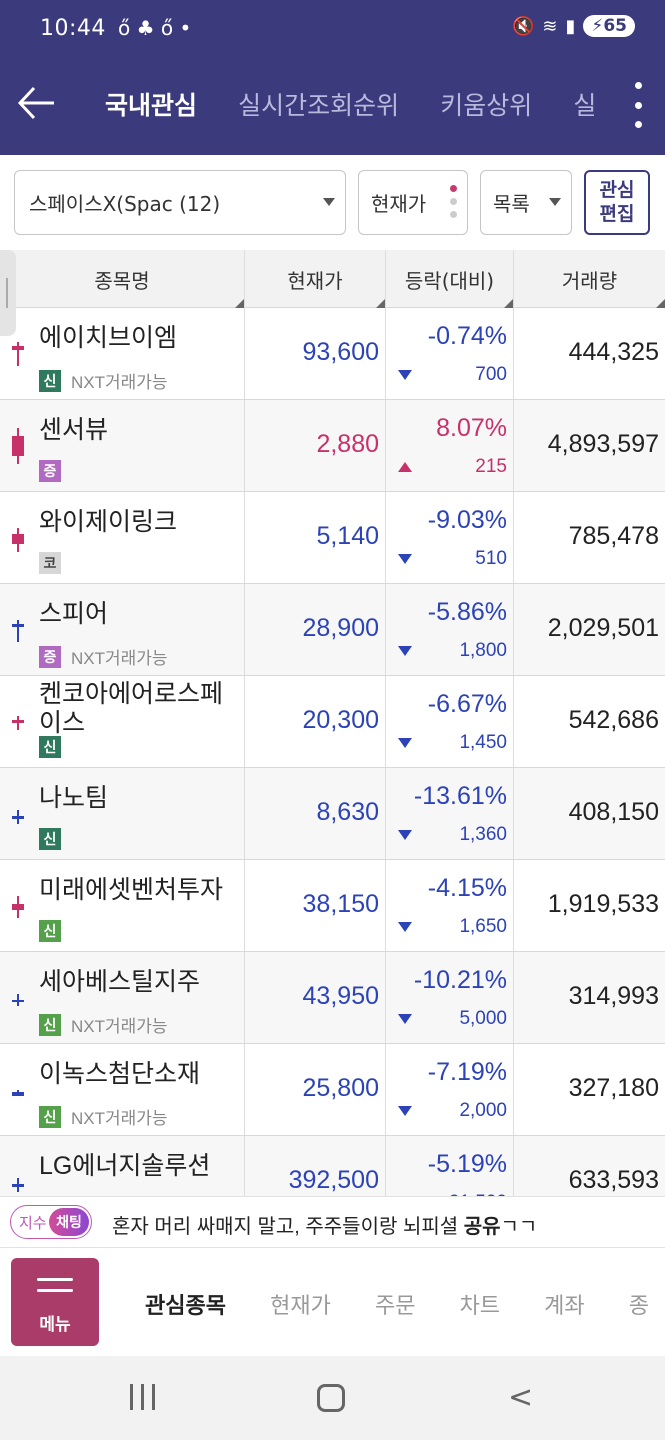  I want to click on col-volume: 거래량, so click(589, 279).